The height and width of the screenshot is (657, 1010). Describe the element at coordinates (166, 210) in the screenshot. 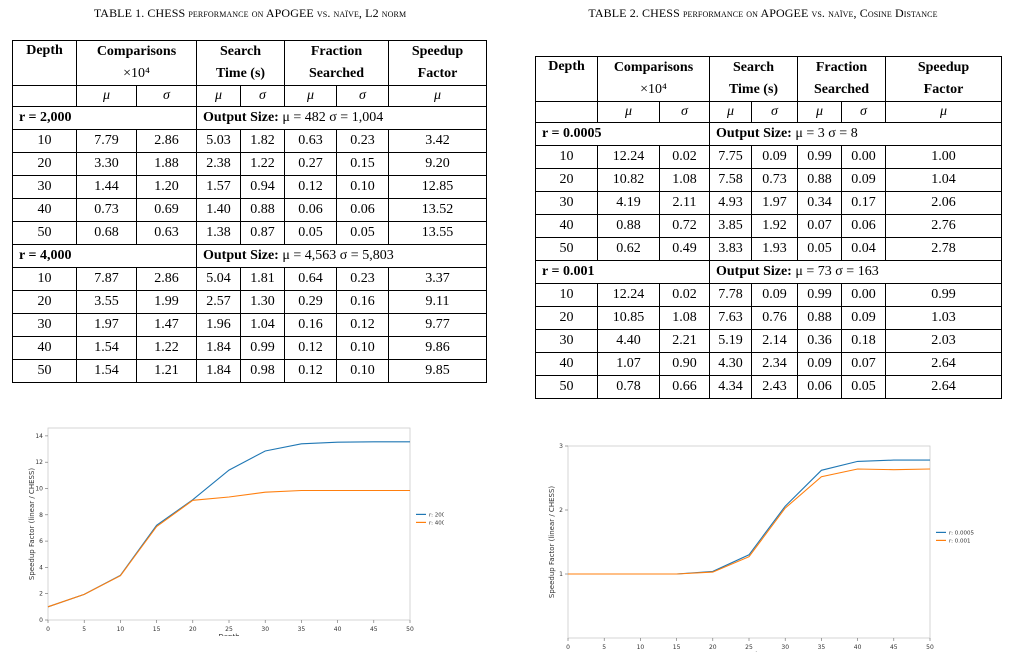

I see `table-cell: 0.69` at that location.